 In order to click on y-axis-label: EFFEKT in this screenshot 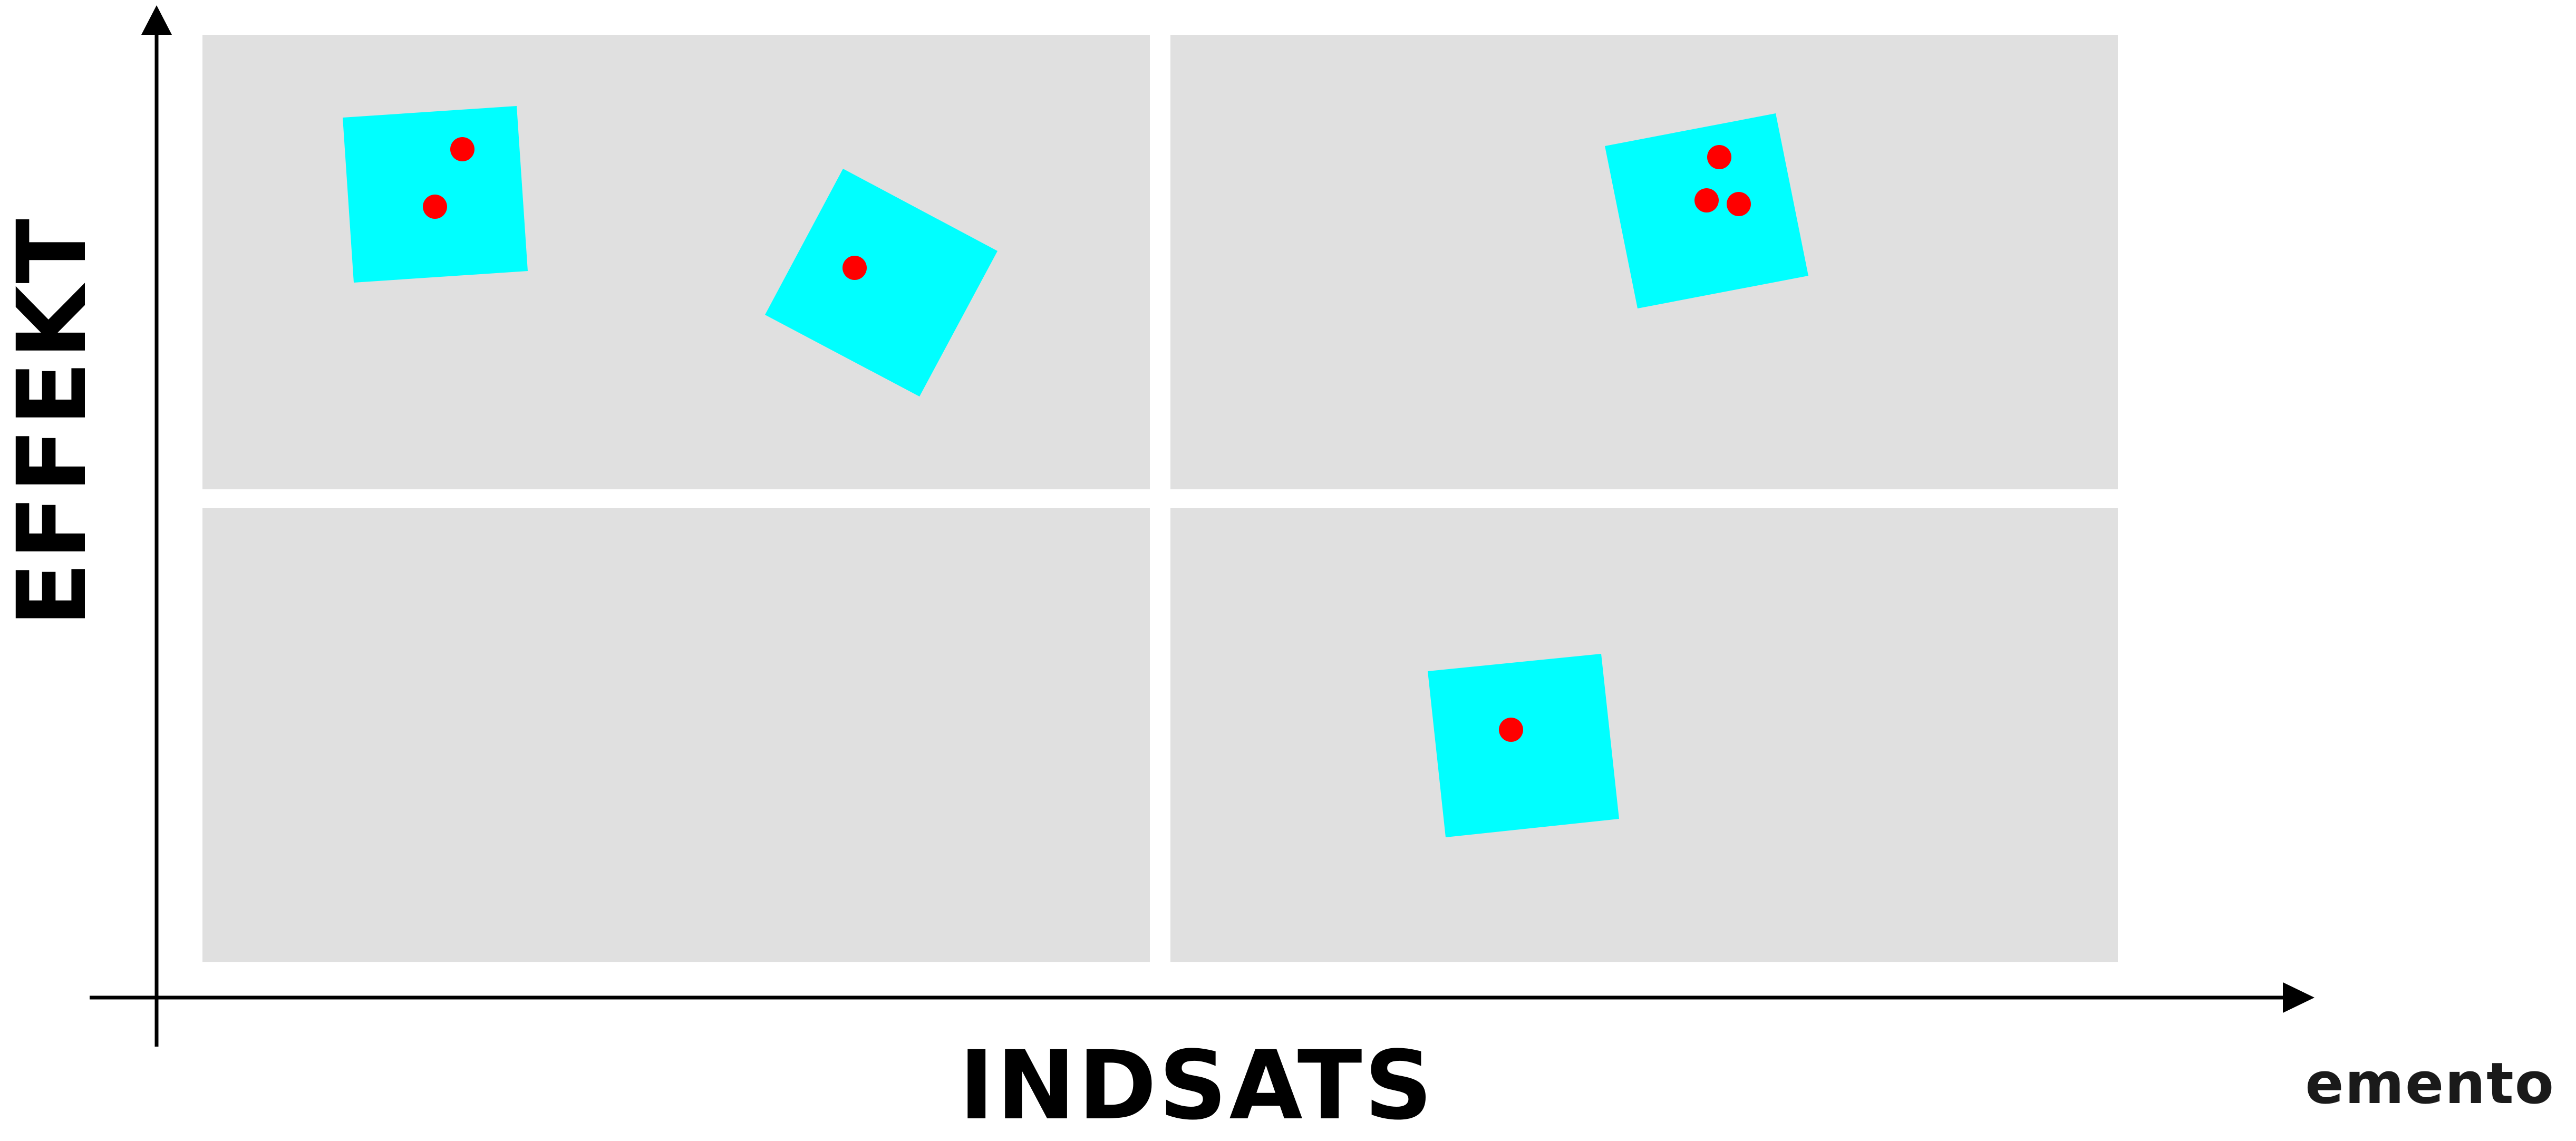, I will do `click(54, 421)`.